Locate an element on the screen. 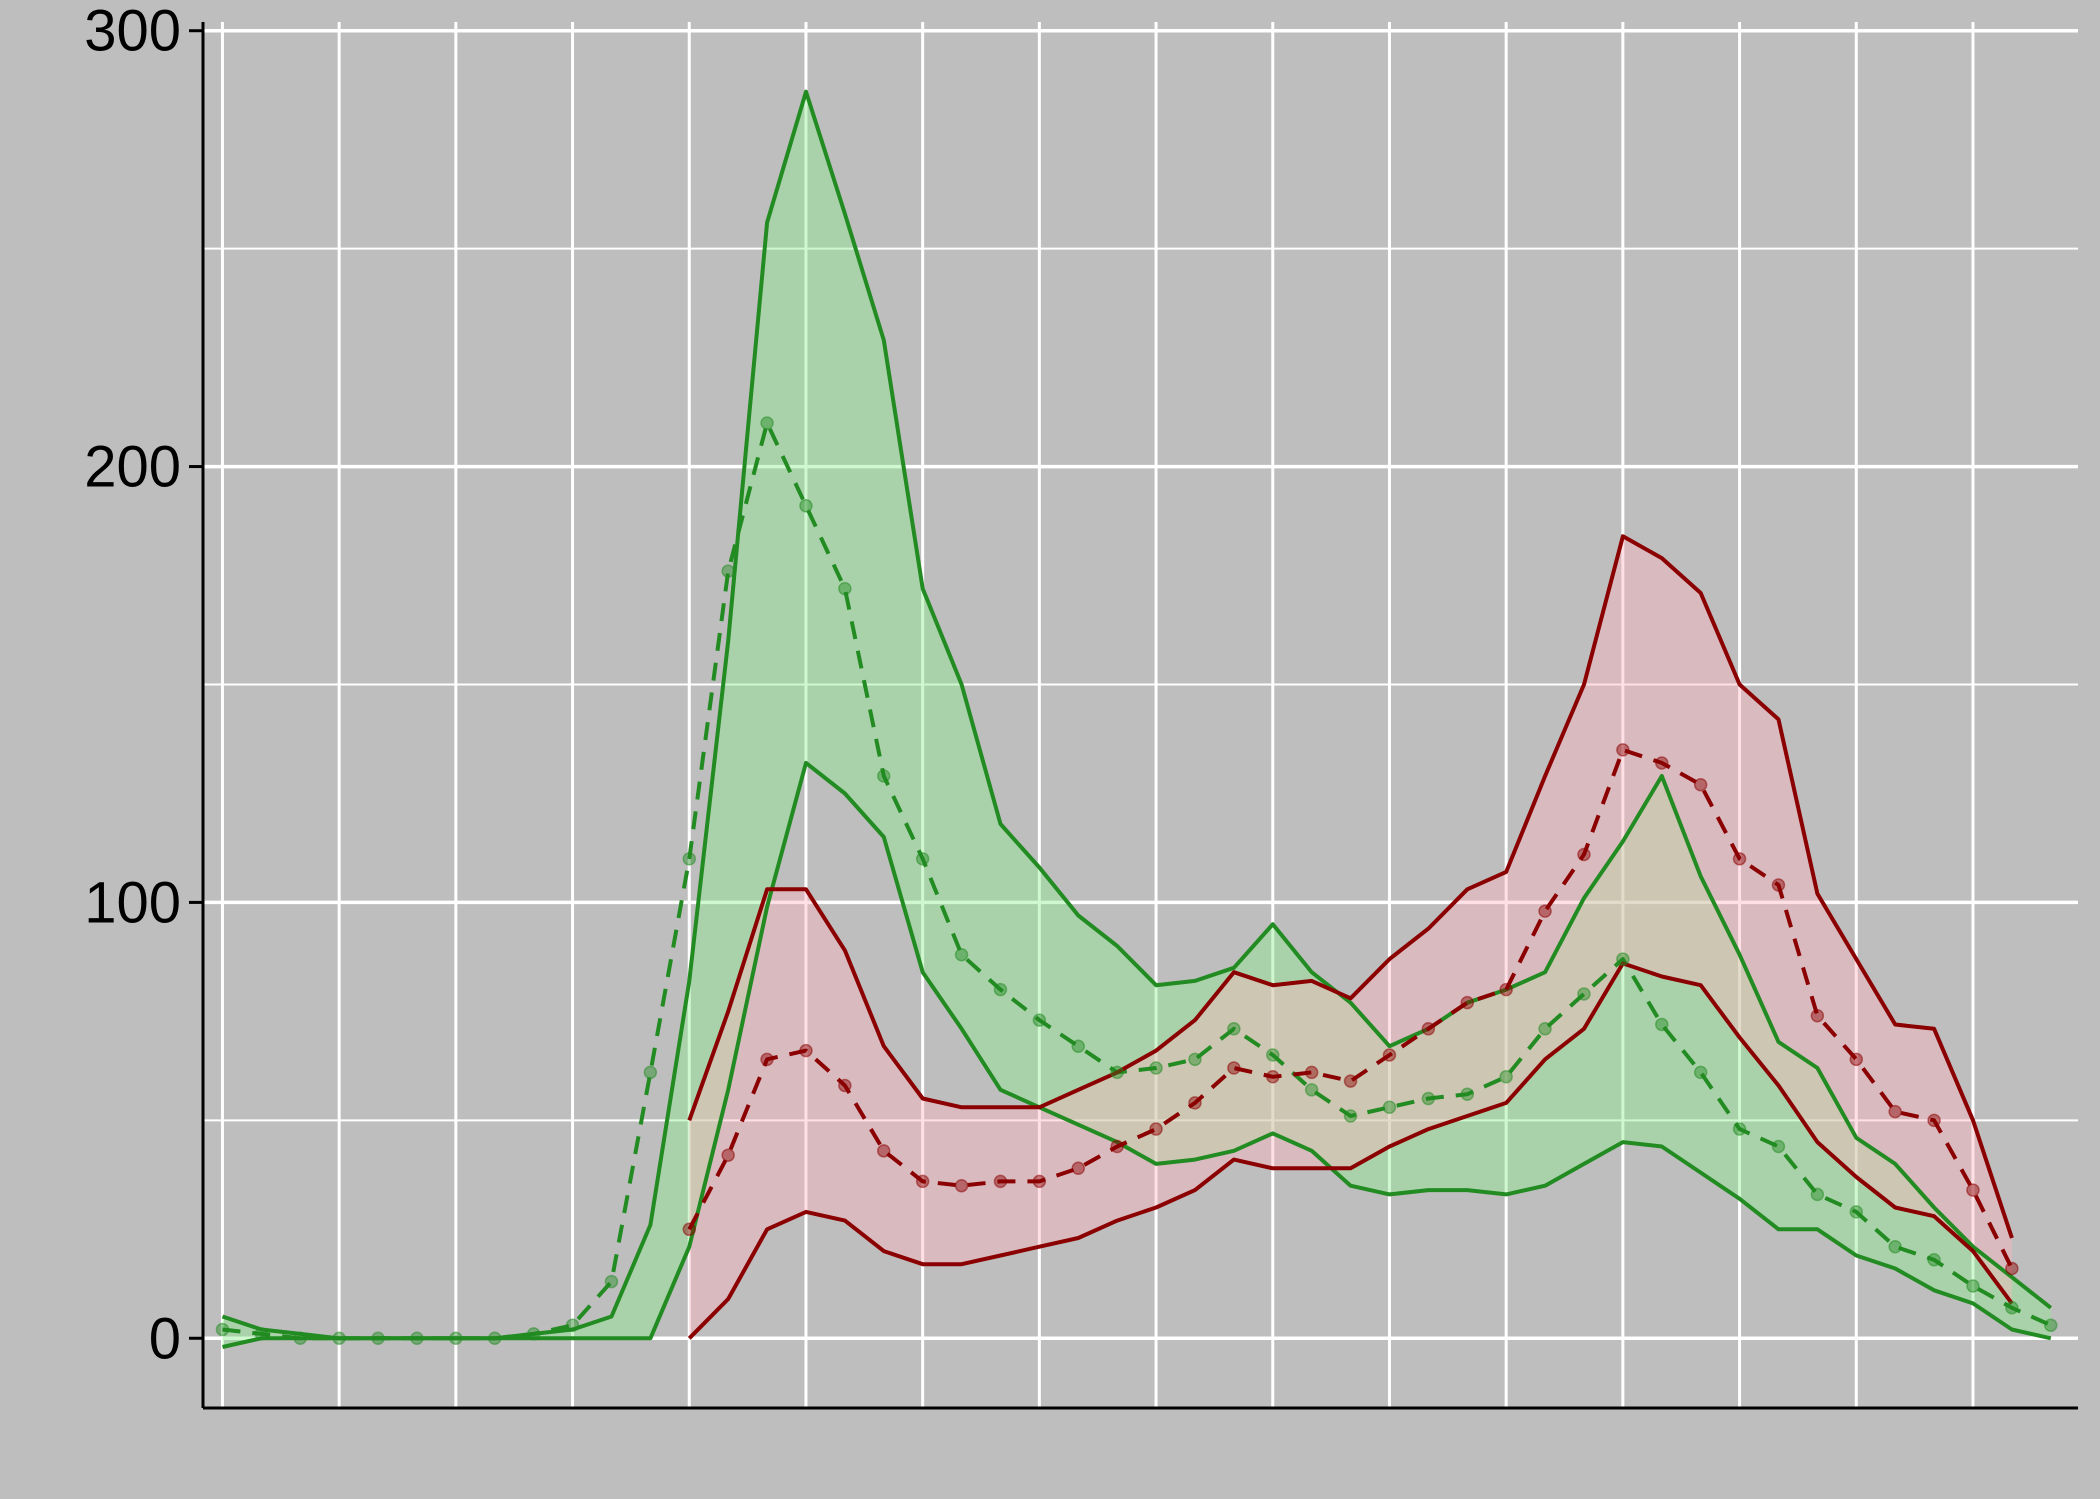 The width and height of the screenshot is (2100, 1499). y-tick-labels: 0 100 200 300 is located at coordinates (132, 685).